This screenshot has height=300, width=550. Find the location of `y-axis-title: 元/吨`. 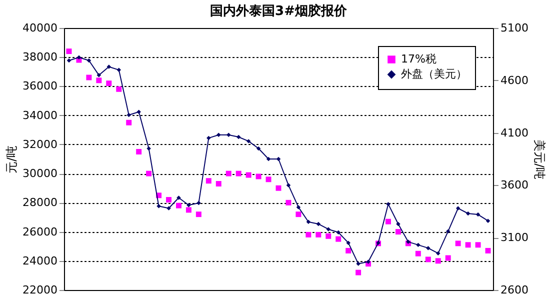

y-axis-title: 元/吨 is located at coordinates (11, 159).